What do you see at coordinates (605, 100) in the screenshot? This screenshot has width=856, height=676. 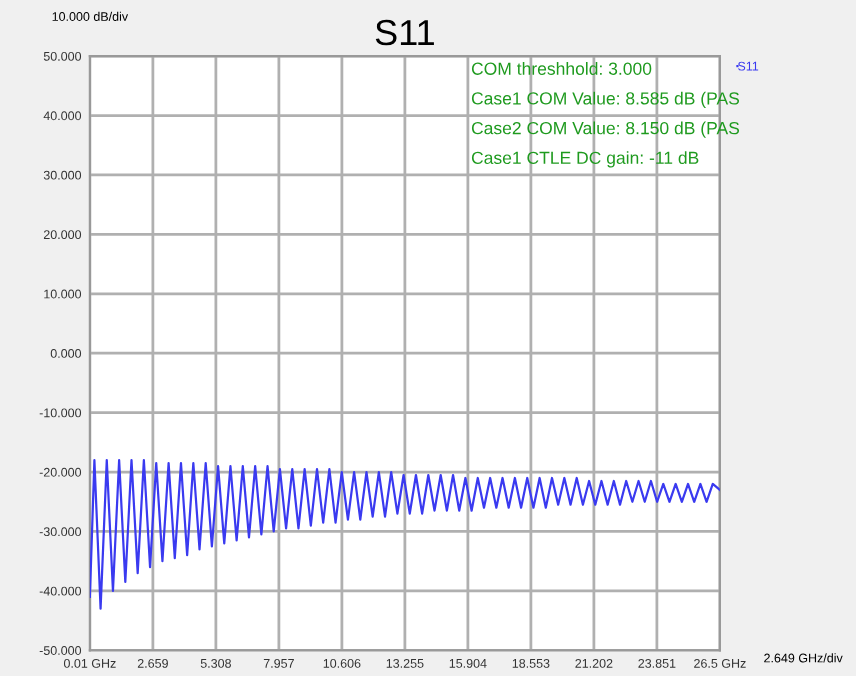 I see `annotation: Case1 COM Value: 8.585 dB (PAS` at bounding box center [605, 100].